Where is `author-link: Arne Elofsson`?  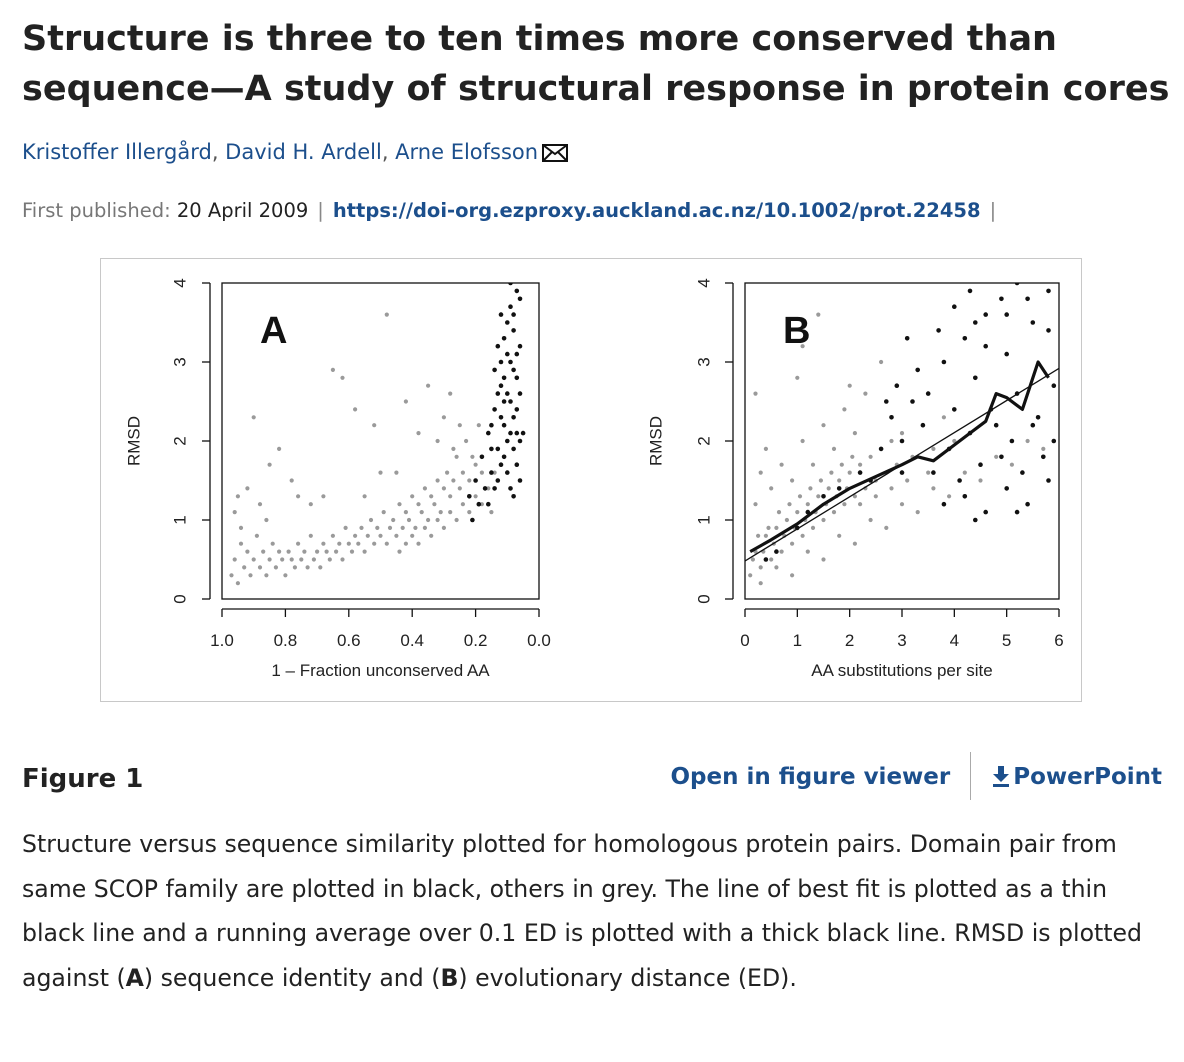 author-link: Arne Elofsson is located at coordinates (467, 152).